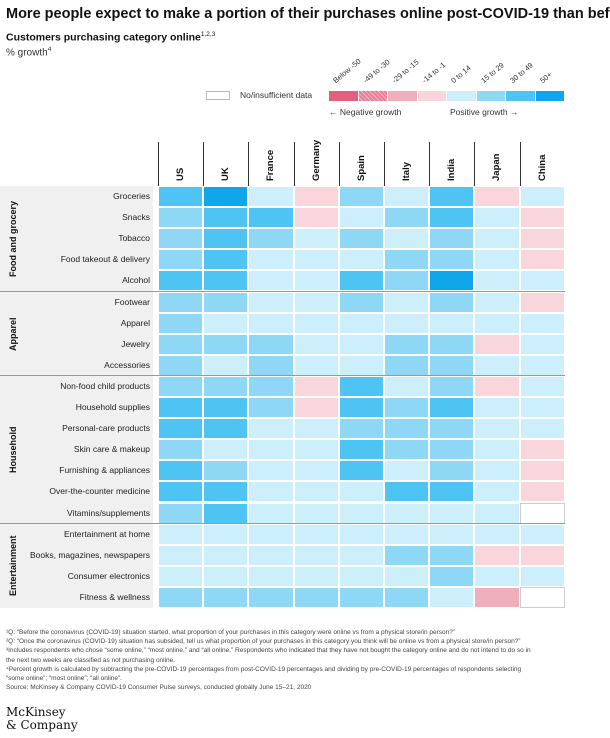 The height and width of the screenshot is (738, 610). Describe the element at coordinates (226, 174) in the screenshot. I see `column-header: UK` at that location.